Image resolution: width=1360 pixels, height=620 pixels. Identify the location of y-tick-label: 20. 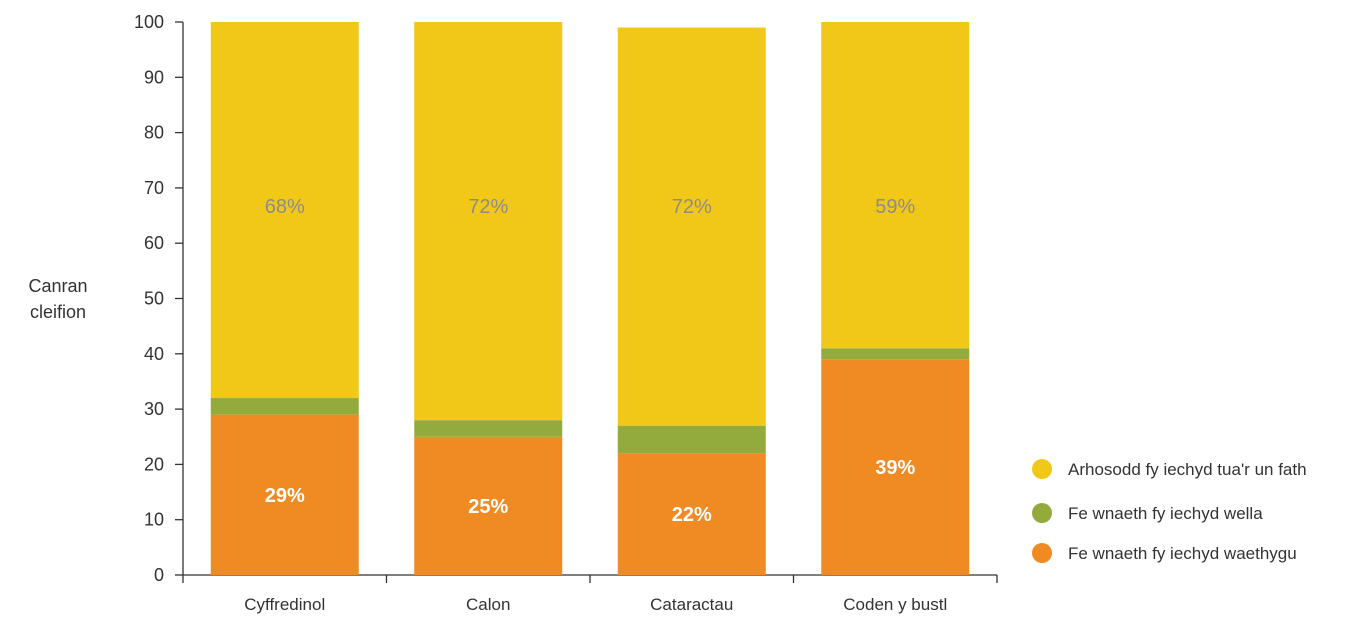
(154, 464).